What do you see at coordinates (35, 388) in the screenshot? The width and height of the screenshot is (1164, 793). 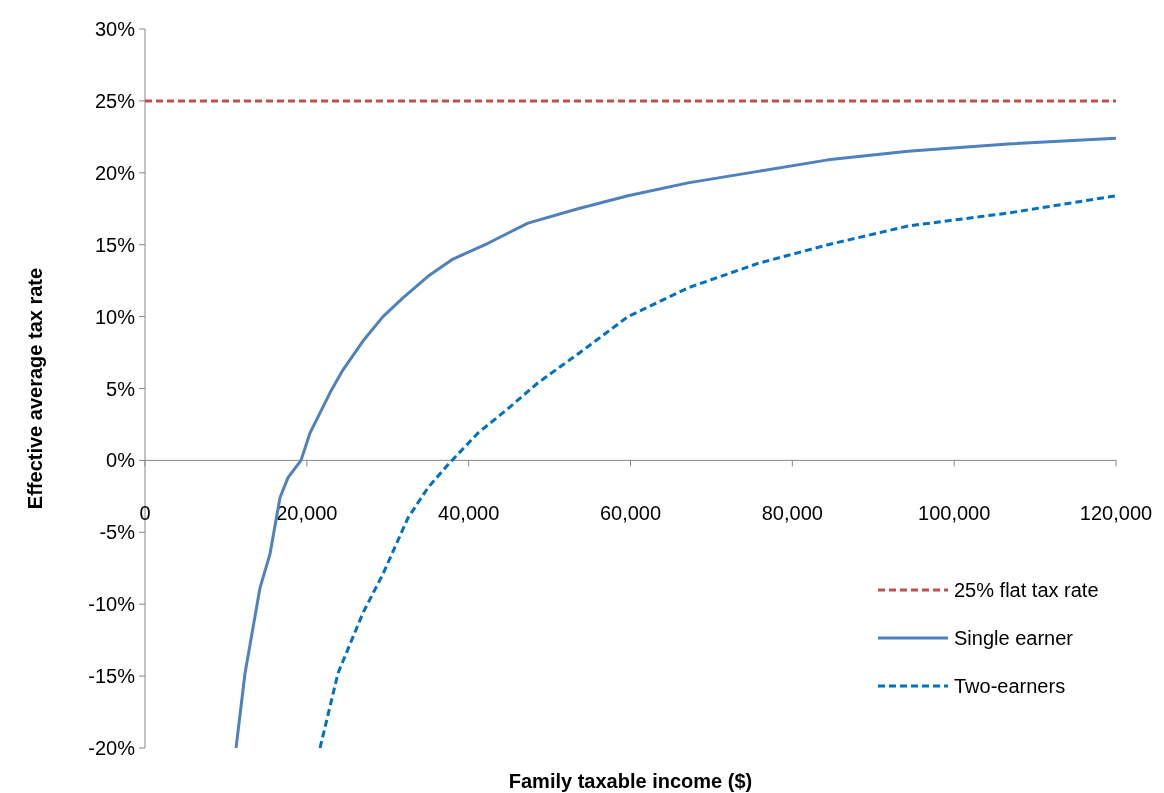 I see `y-axis-title: Effective average tax rate` at bounding box center [35, 388].